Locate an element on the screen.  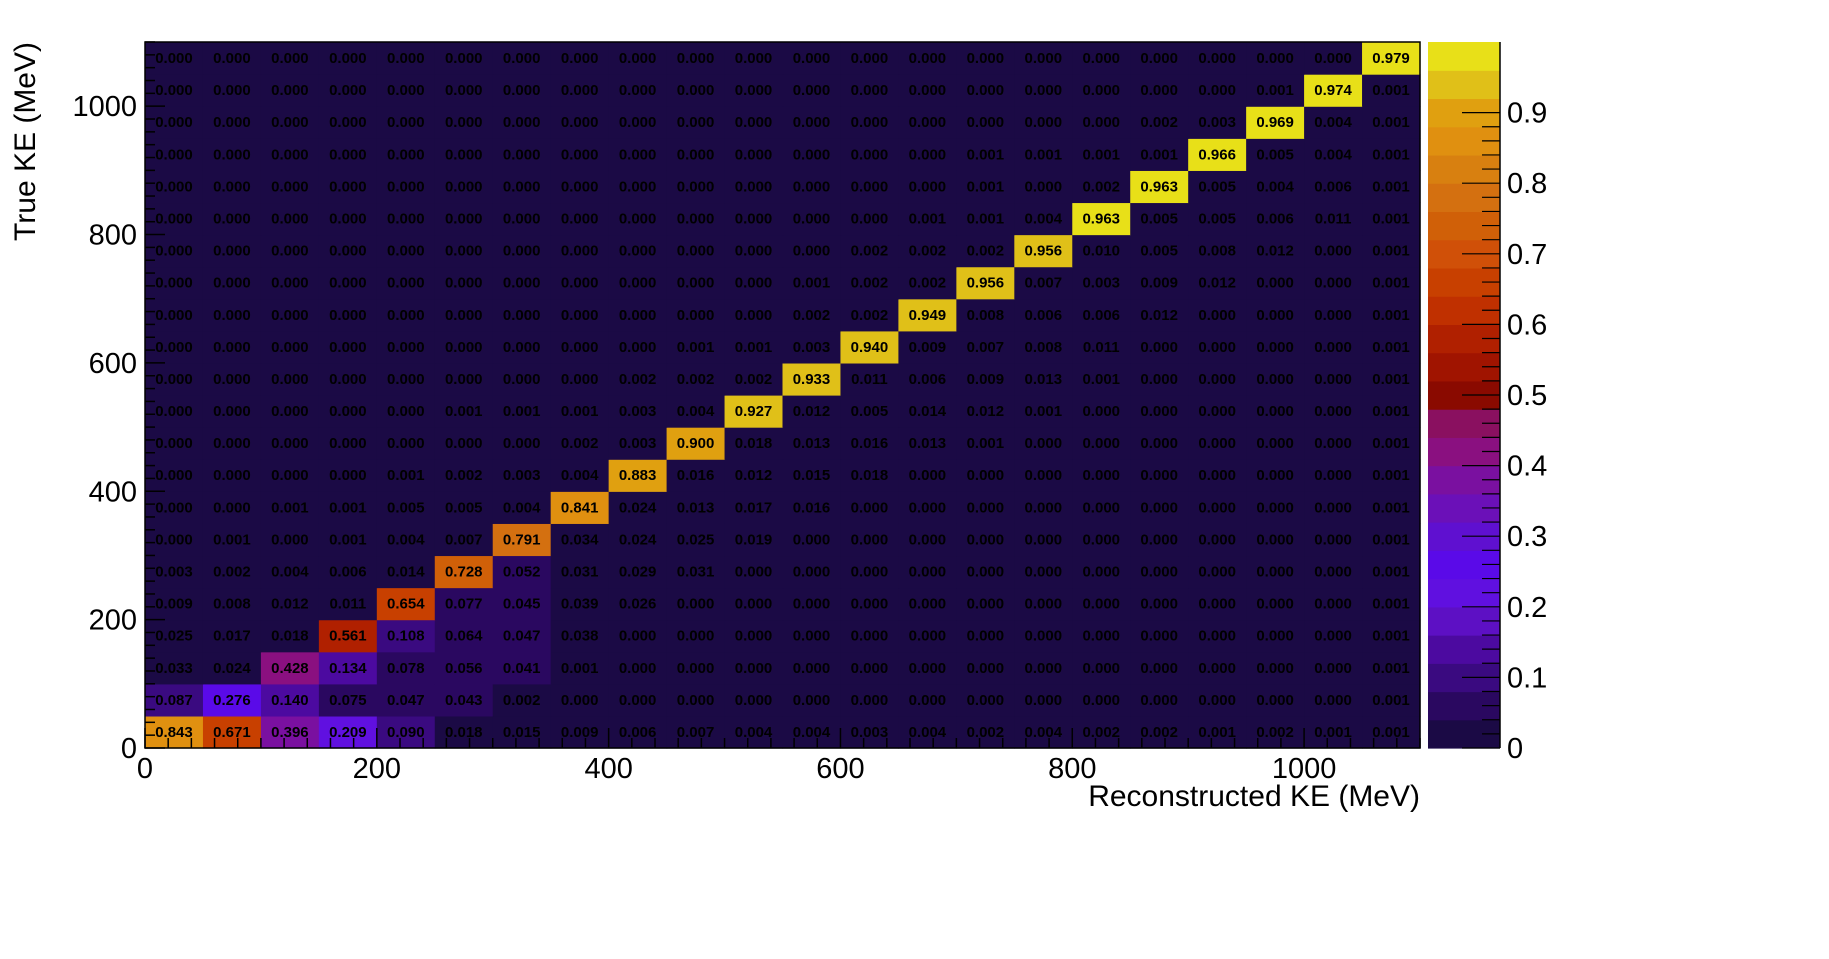
cell-value-label: 0.041 is located at coordinates (522, 668).